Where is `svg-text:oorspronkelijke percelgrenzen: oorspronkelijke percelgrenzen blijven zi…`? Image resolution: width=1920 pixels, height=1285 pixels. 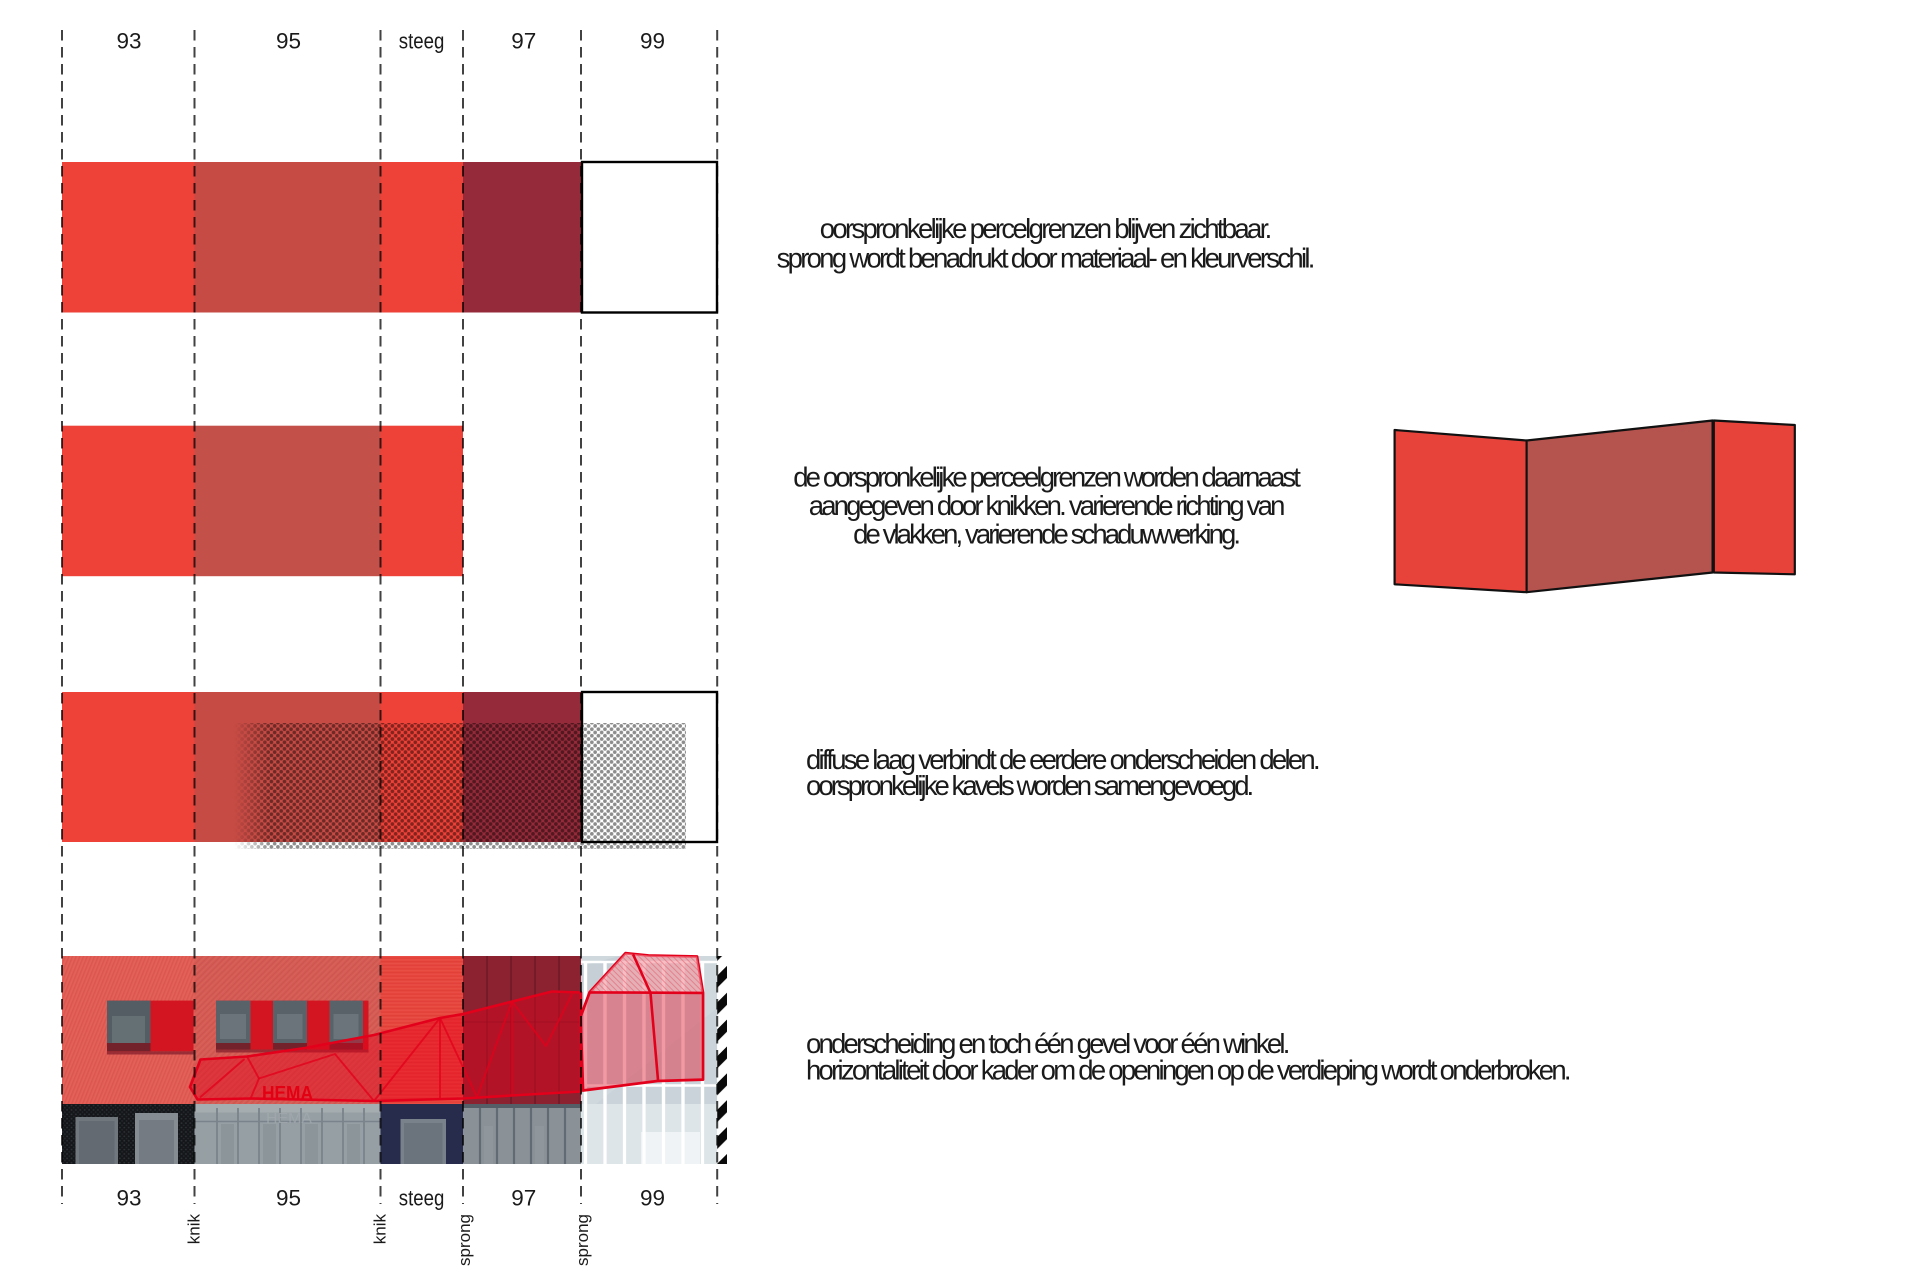
svg-text:oorspronkelijke percelgrenzen: oorspronkelijke percelgrenzen blijven zi… is located at coordinates (1046, 228).